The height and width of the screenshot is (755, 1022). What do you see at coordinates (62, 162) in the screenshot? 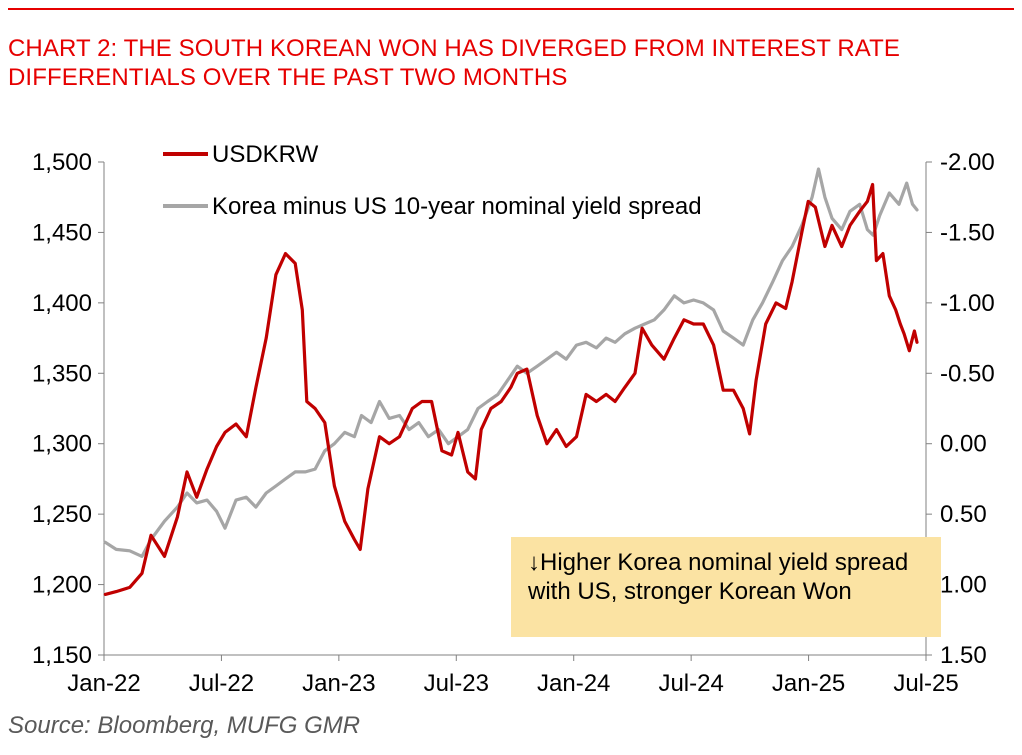
I see `left-axis-tick-label: 1,500` at bounding box center [62, 162].